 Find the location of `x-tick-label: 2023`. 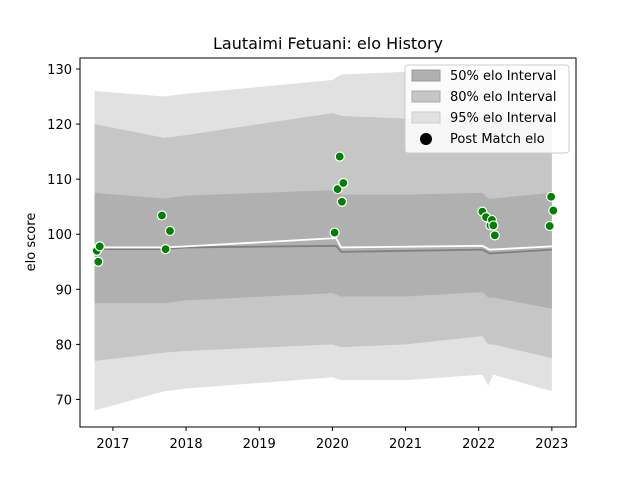

x-tick-label: 2023 is located at coordinates (551, 444).